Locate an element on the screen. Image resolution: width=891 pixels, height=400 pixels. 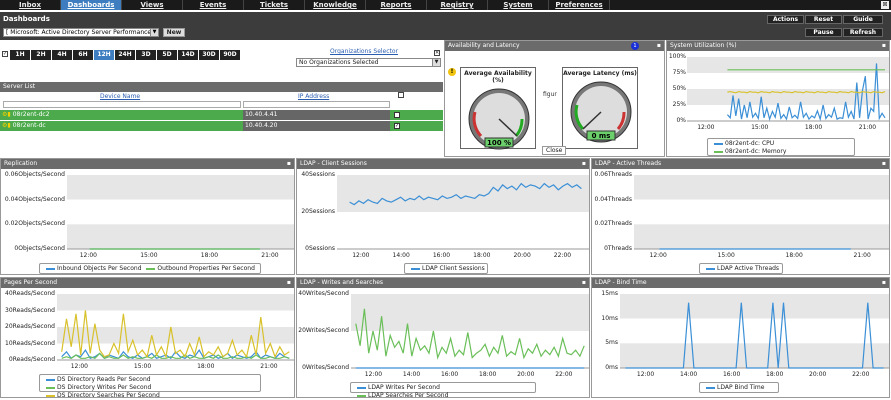
chart-legend: LDAP Client Sessions is located at coordinates (446, 268).